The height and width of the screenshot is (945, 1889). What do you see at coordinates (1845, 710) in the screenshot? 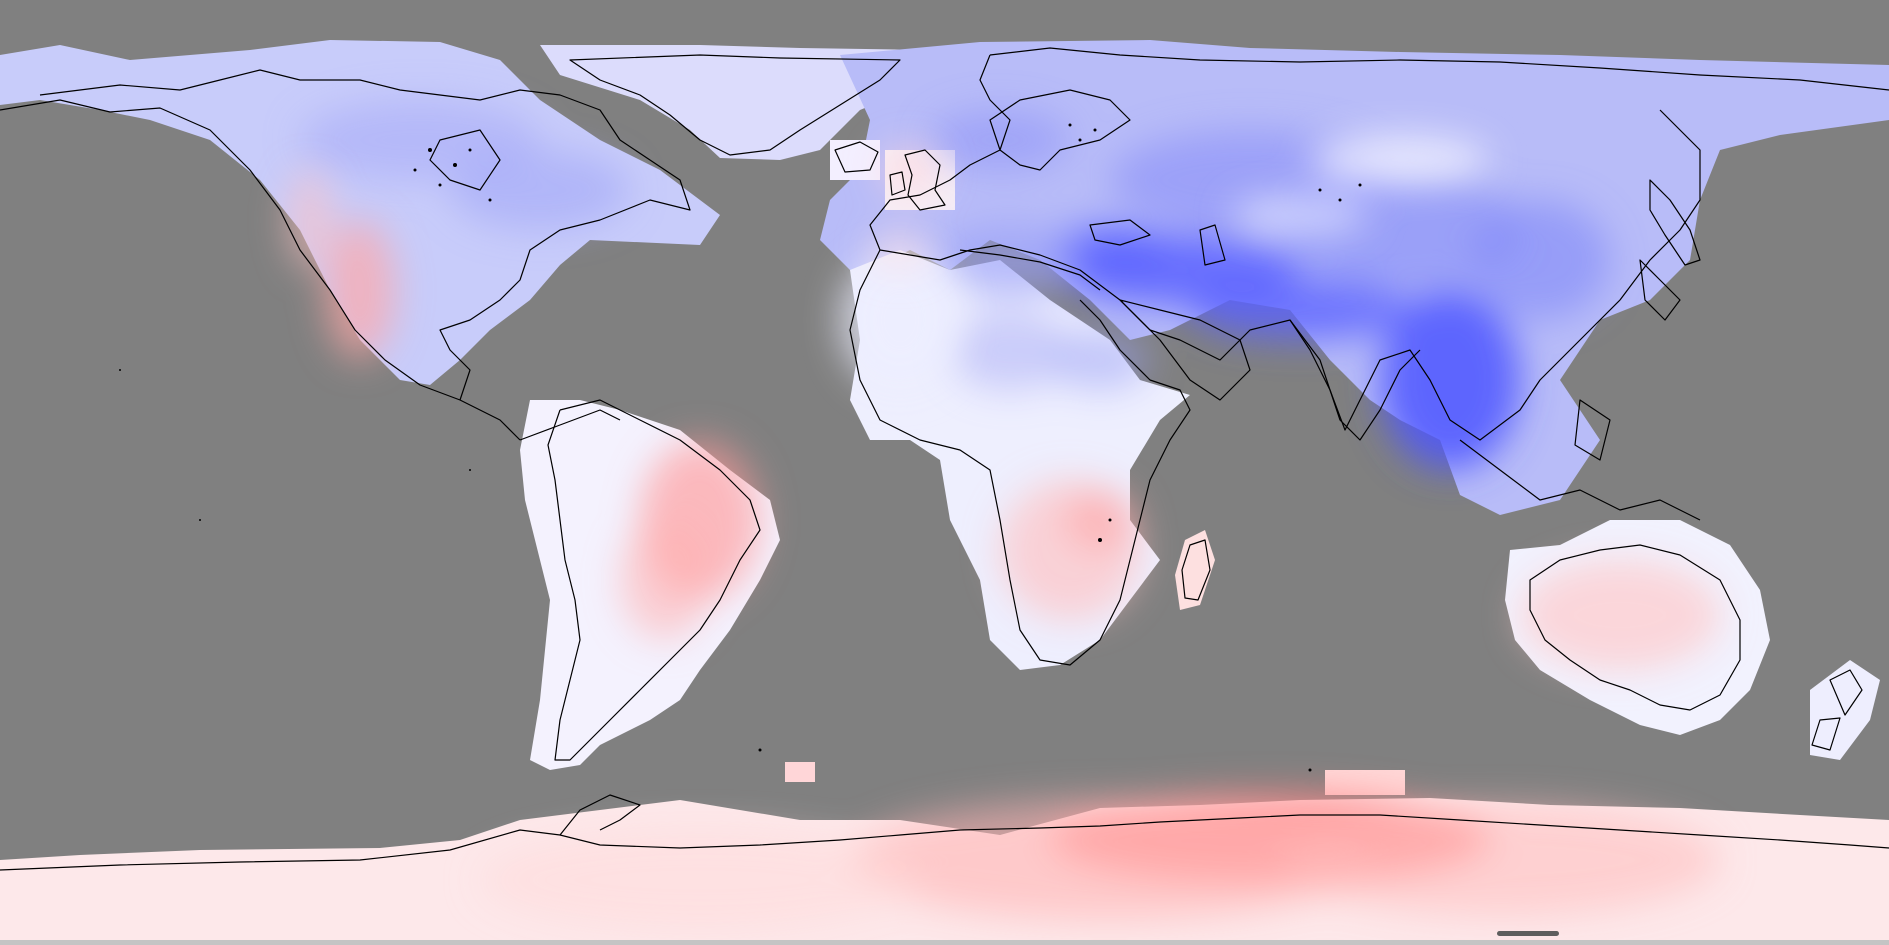
I see `land-new-zealand` at bounding box center [1845, 710].